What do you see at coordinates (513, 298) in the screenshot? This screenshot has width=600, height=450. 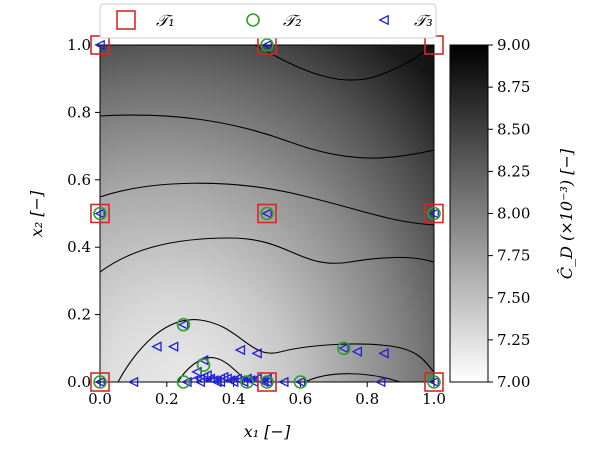 I see `colorbar-tick-label: 7.50` at bounding box center [513, 298].